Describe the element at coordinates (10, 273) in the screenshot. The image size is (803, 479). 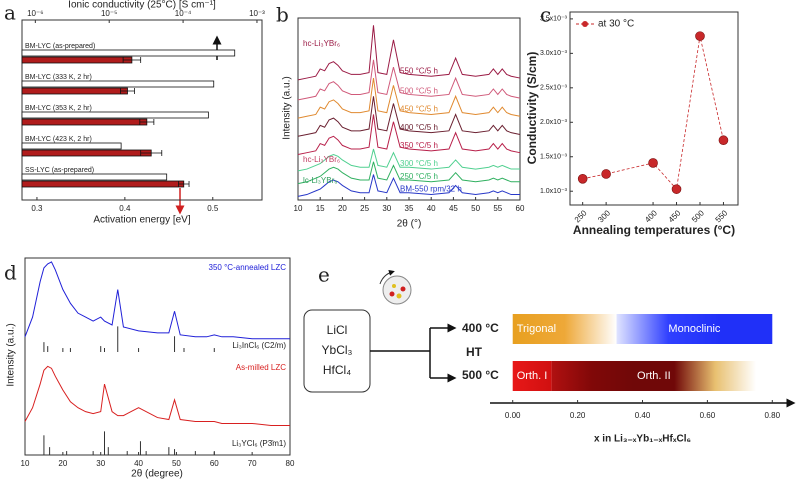
I see `panel-letter: d` at that location.